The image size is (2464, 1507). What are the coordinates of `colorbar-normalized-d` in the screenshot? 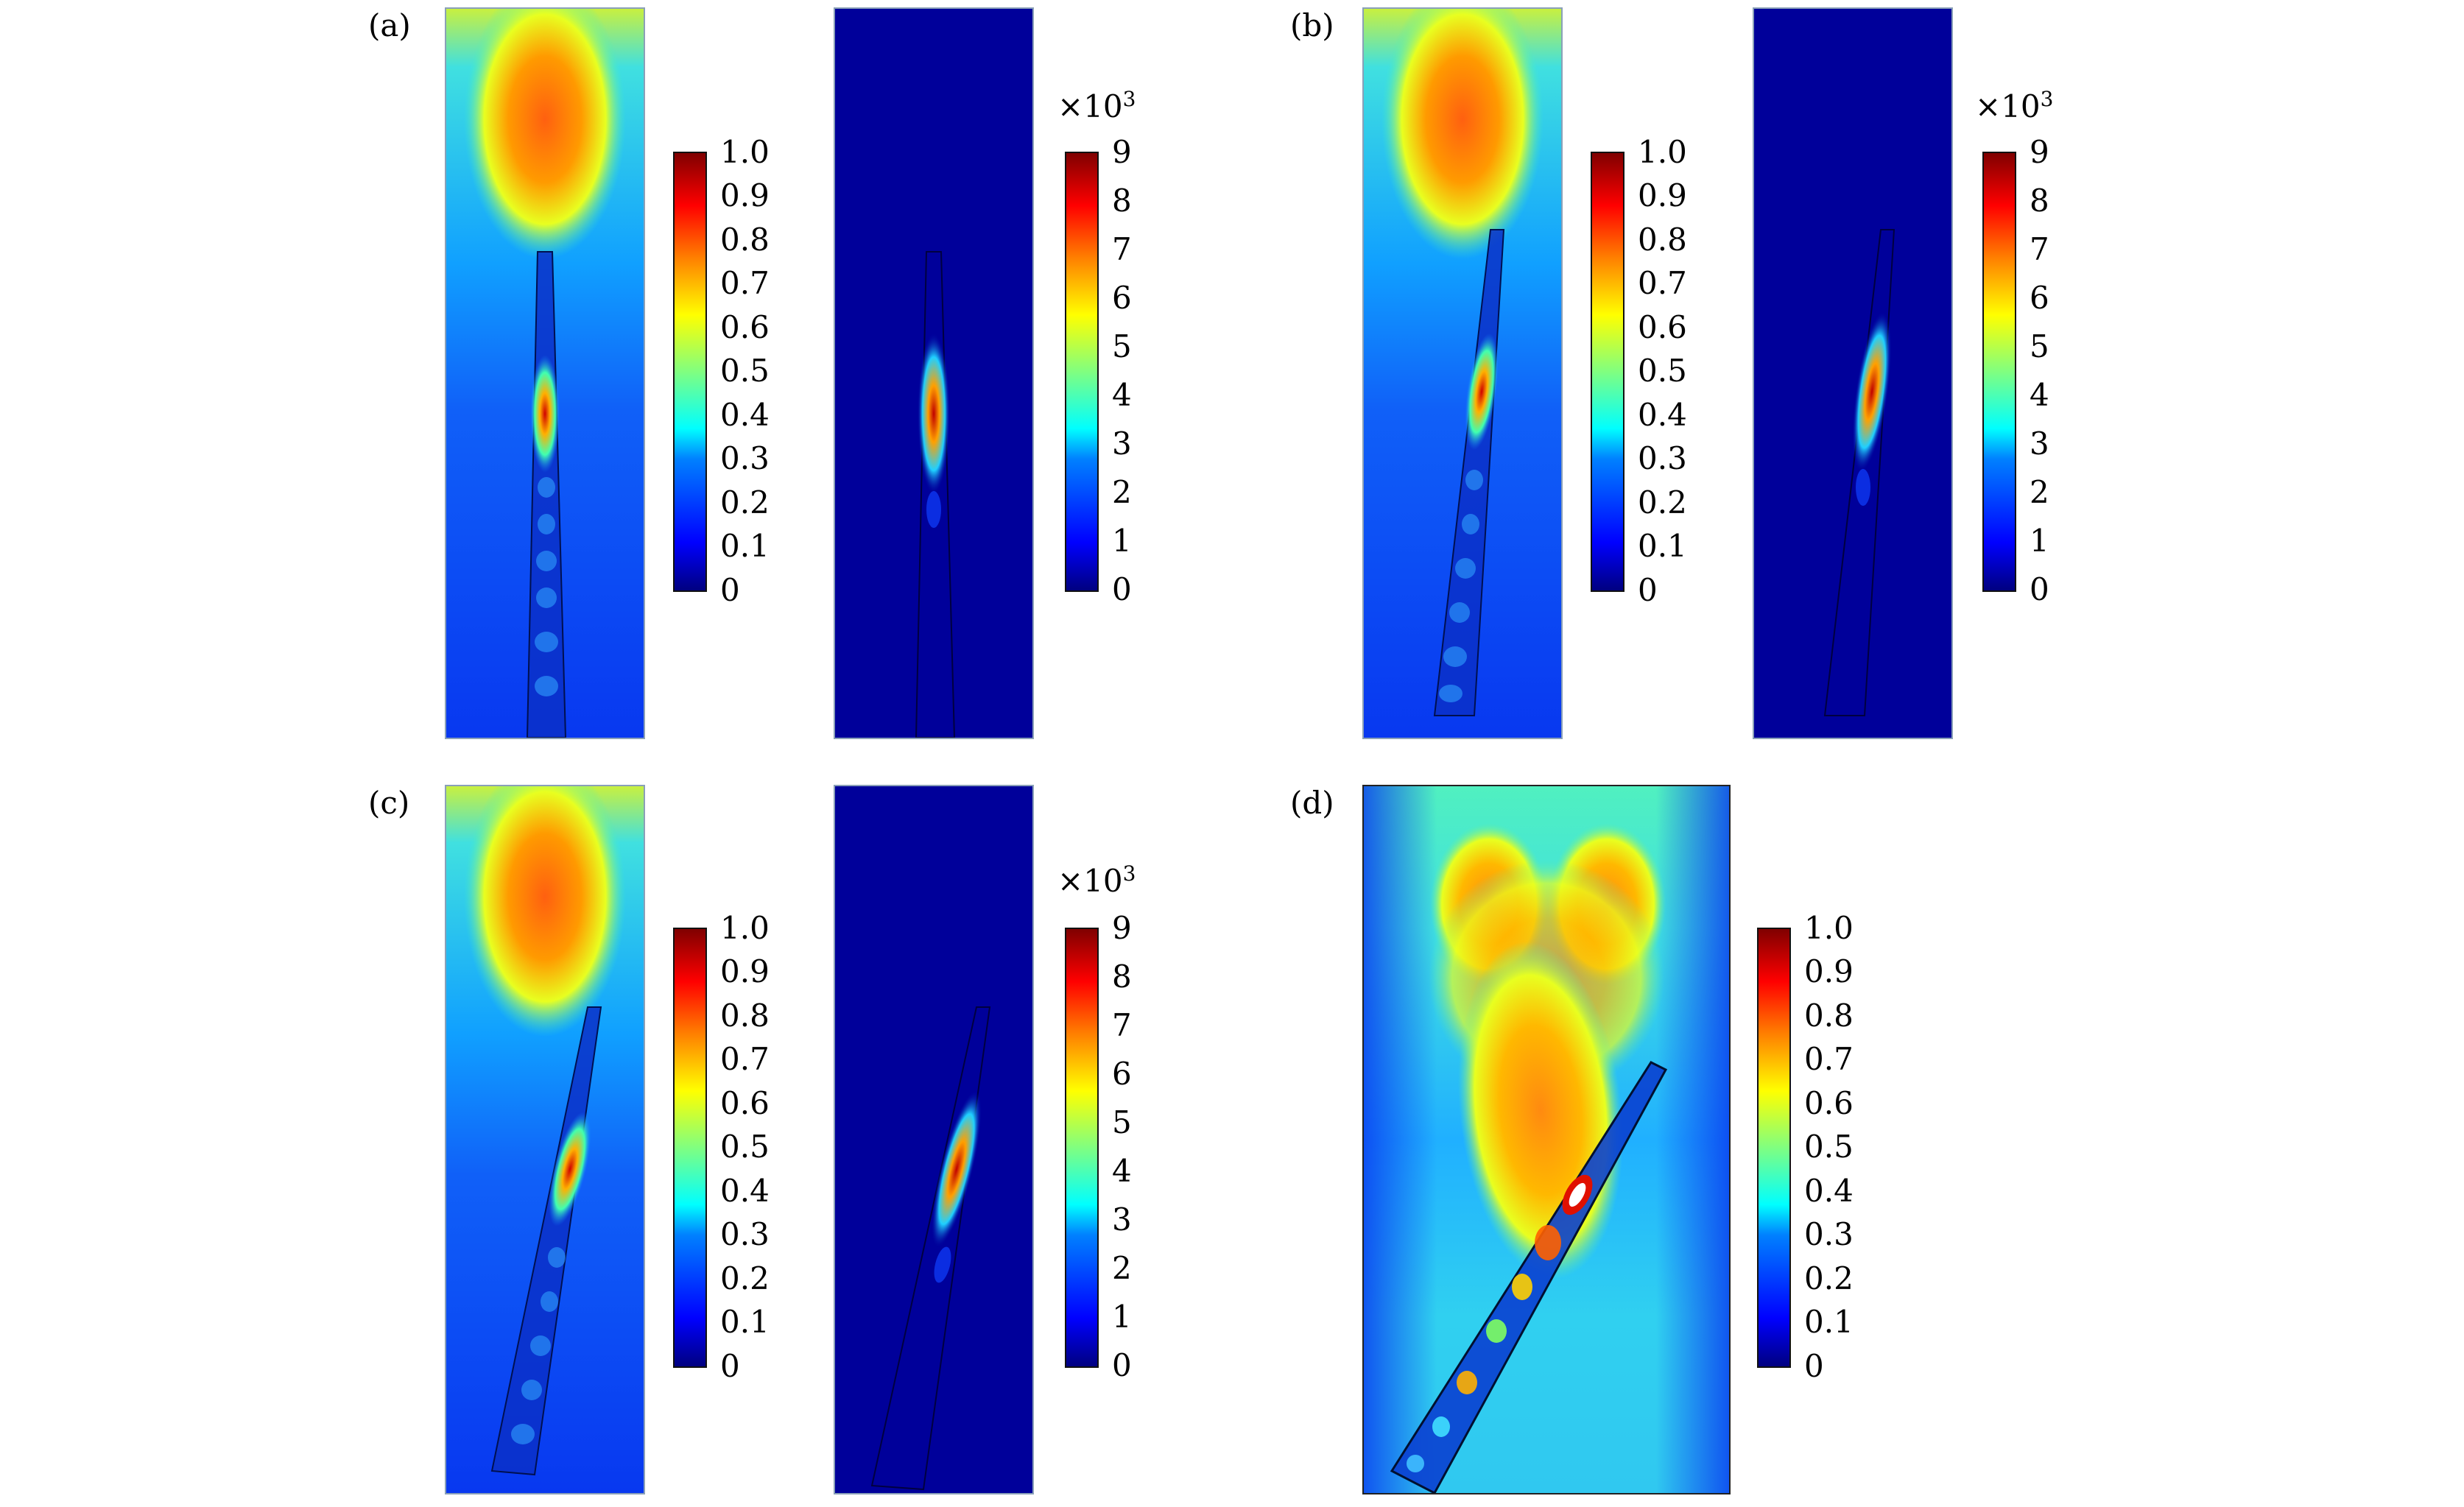 It's located at (1774, 1148).